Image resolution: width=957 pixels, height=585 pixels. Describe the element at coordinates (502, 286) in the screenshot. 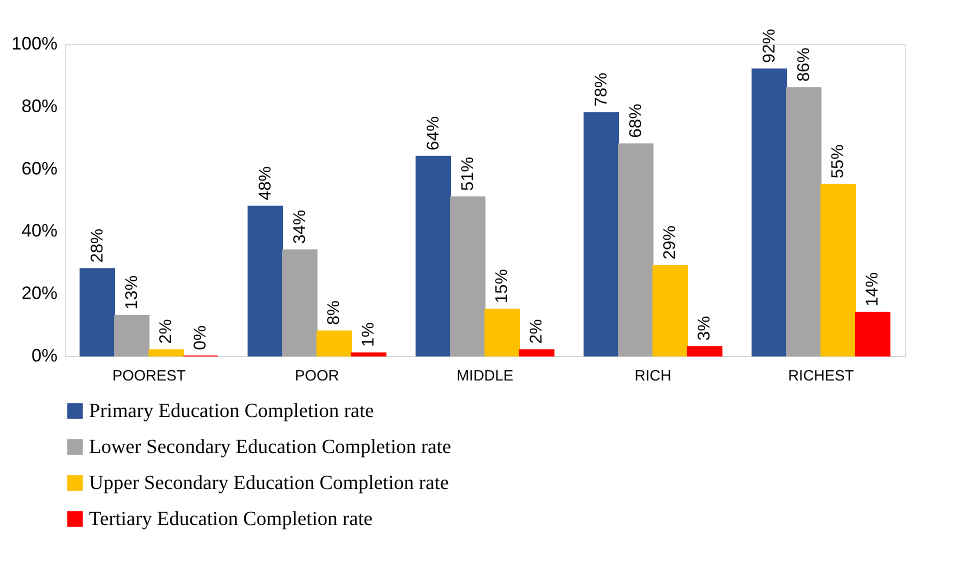

I see `data-label: 15%` at that location.